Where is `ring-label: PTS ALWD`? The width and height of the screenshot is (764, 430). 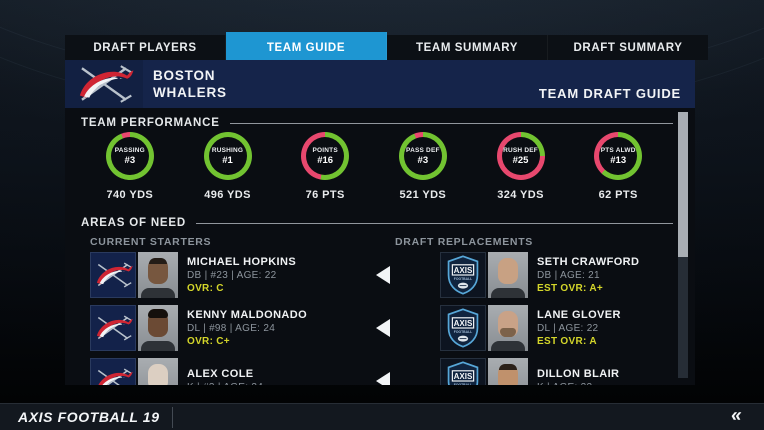
ring-label: PTS ALWD is located at coordinates (618, 150).